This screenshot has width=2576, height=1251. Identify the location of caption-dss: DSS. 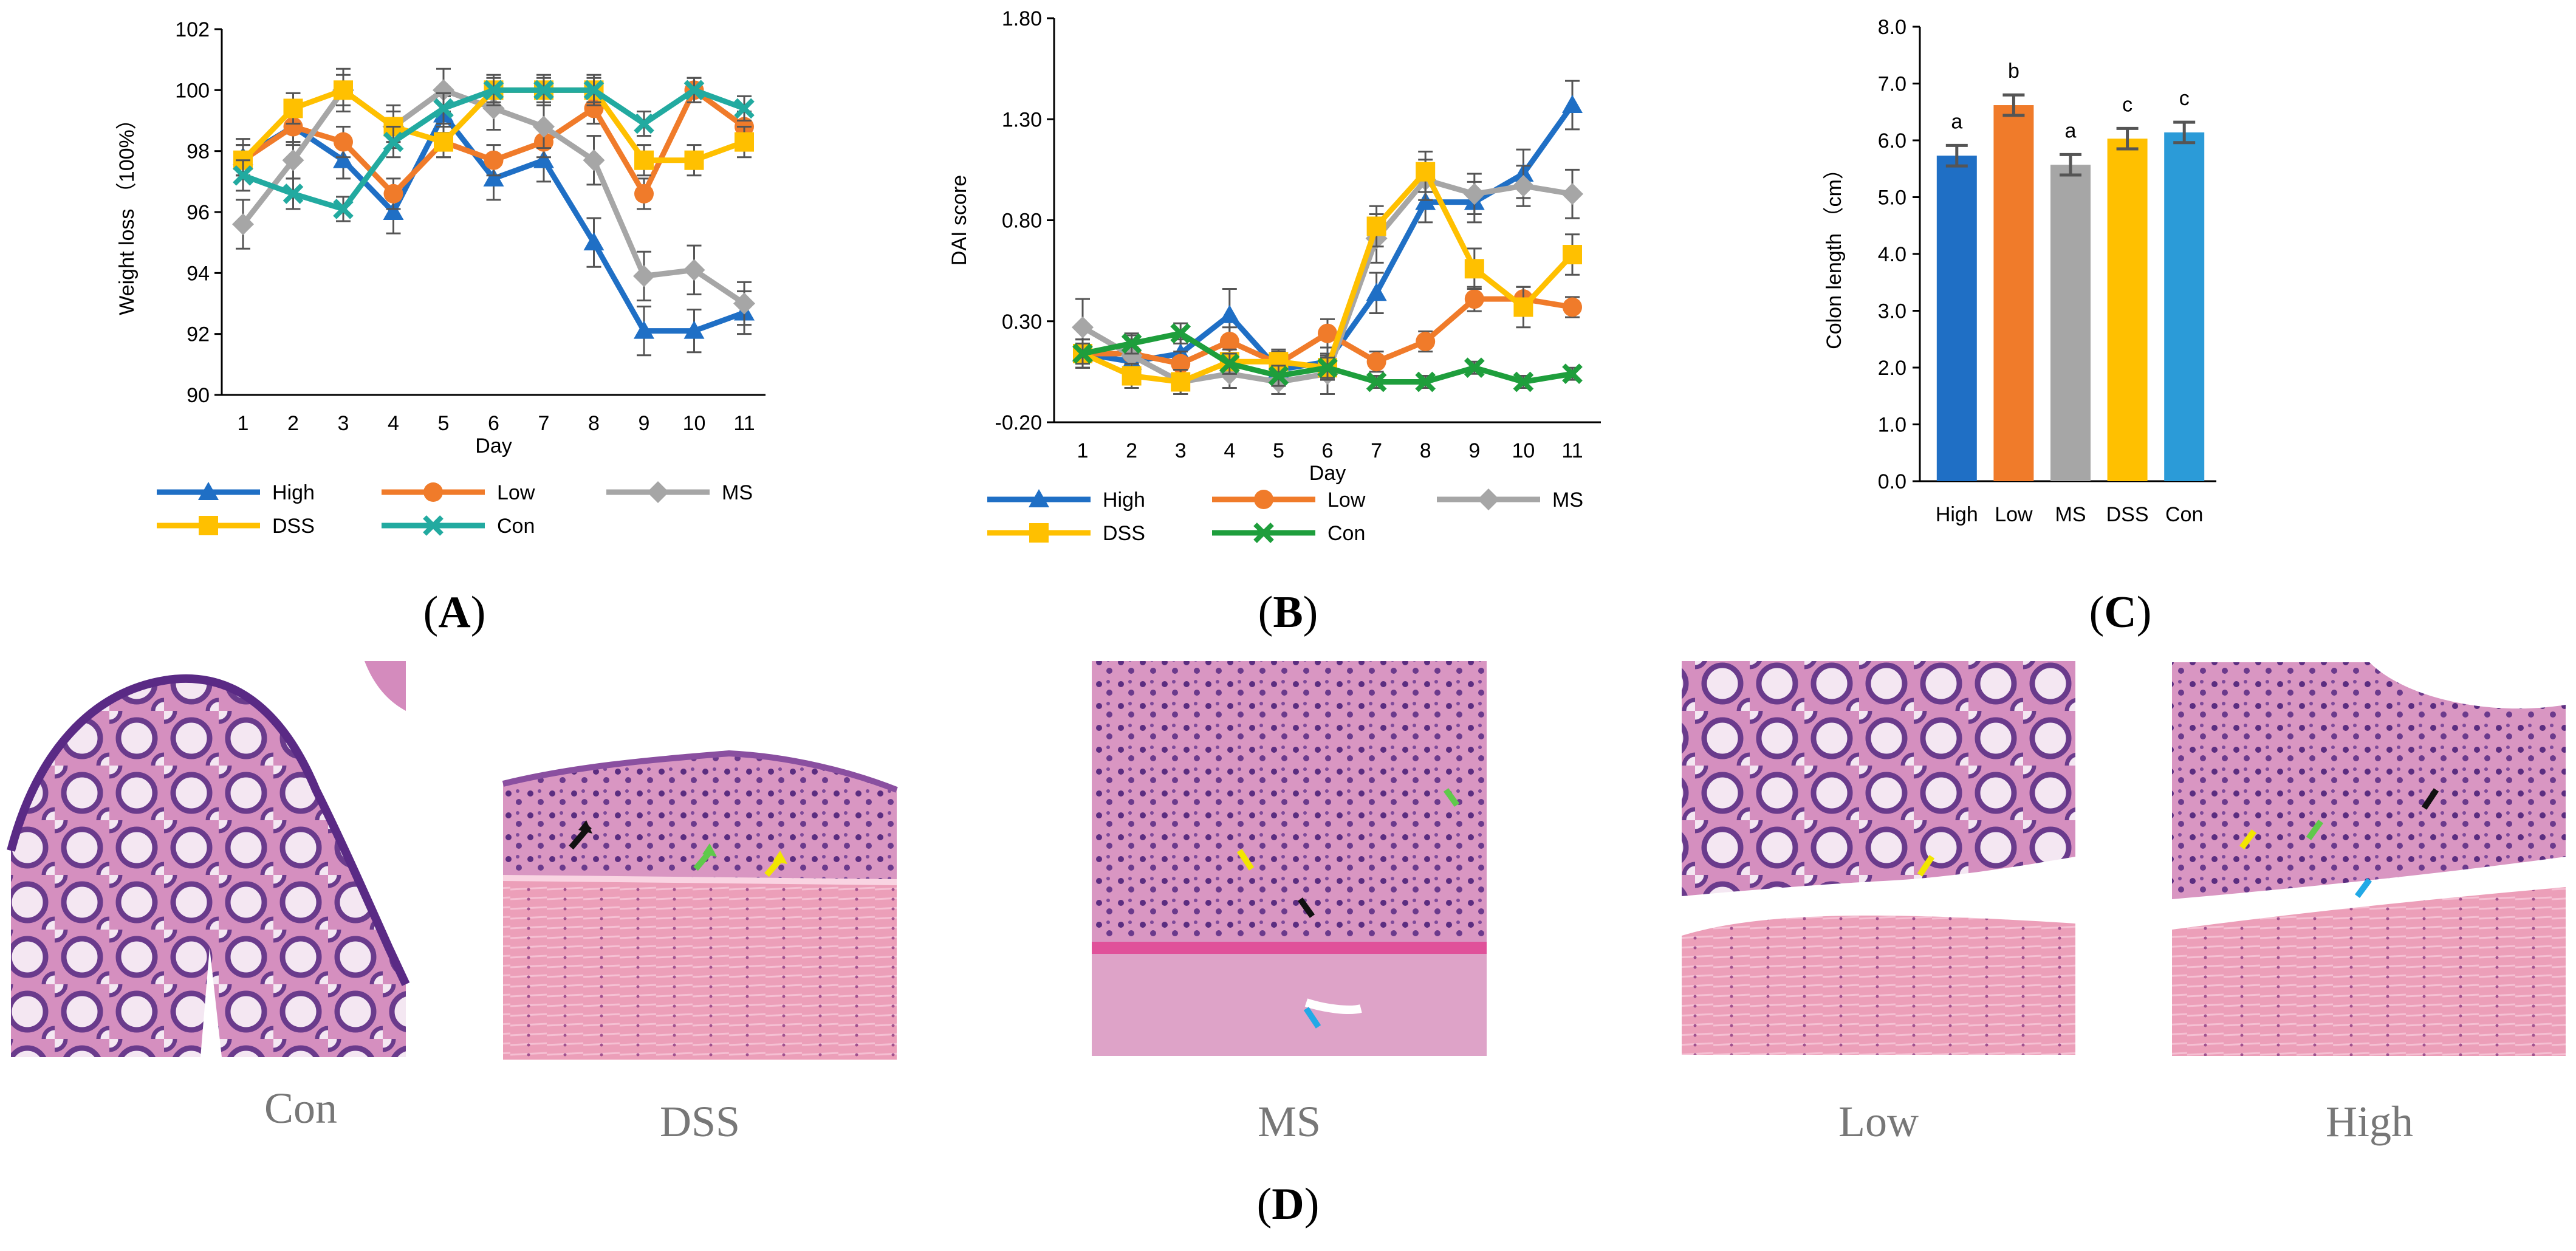
(700, 1121).